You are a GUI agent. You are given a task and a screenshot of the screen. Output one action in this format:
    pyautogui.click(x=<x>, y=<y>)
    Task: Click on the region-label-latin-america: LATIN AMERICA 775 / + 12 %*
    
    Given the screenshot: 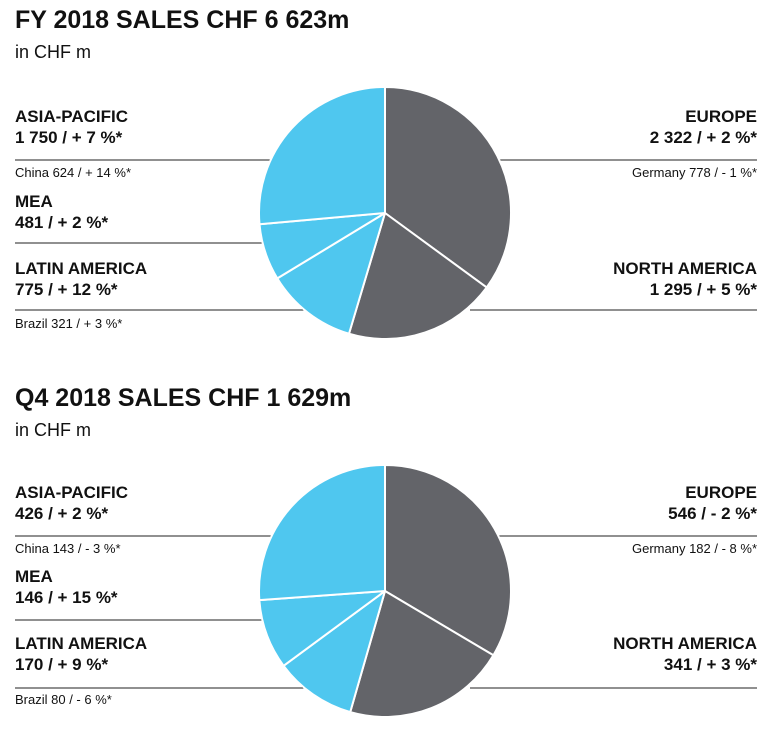 What is the action you would take?
    pyautogui.click(x=81, y=279)
    